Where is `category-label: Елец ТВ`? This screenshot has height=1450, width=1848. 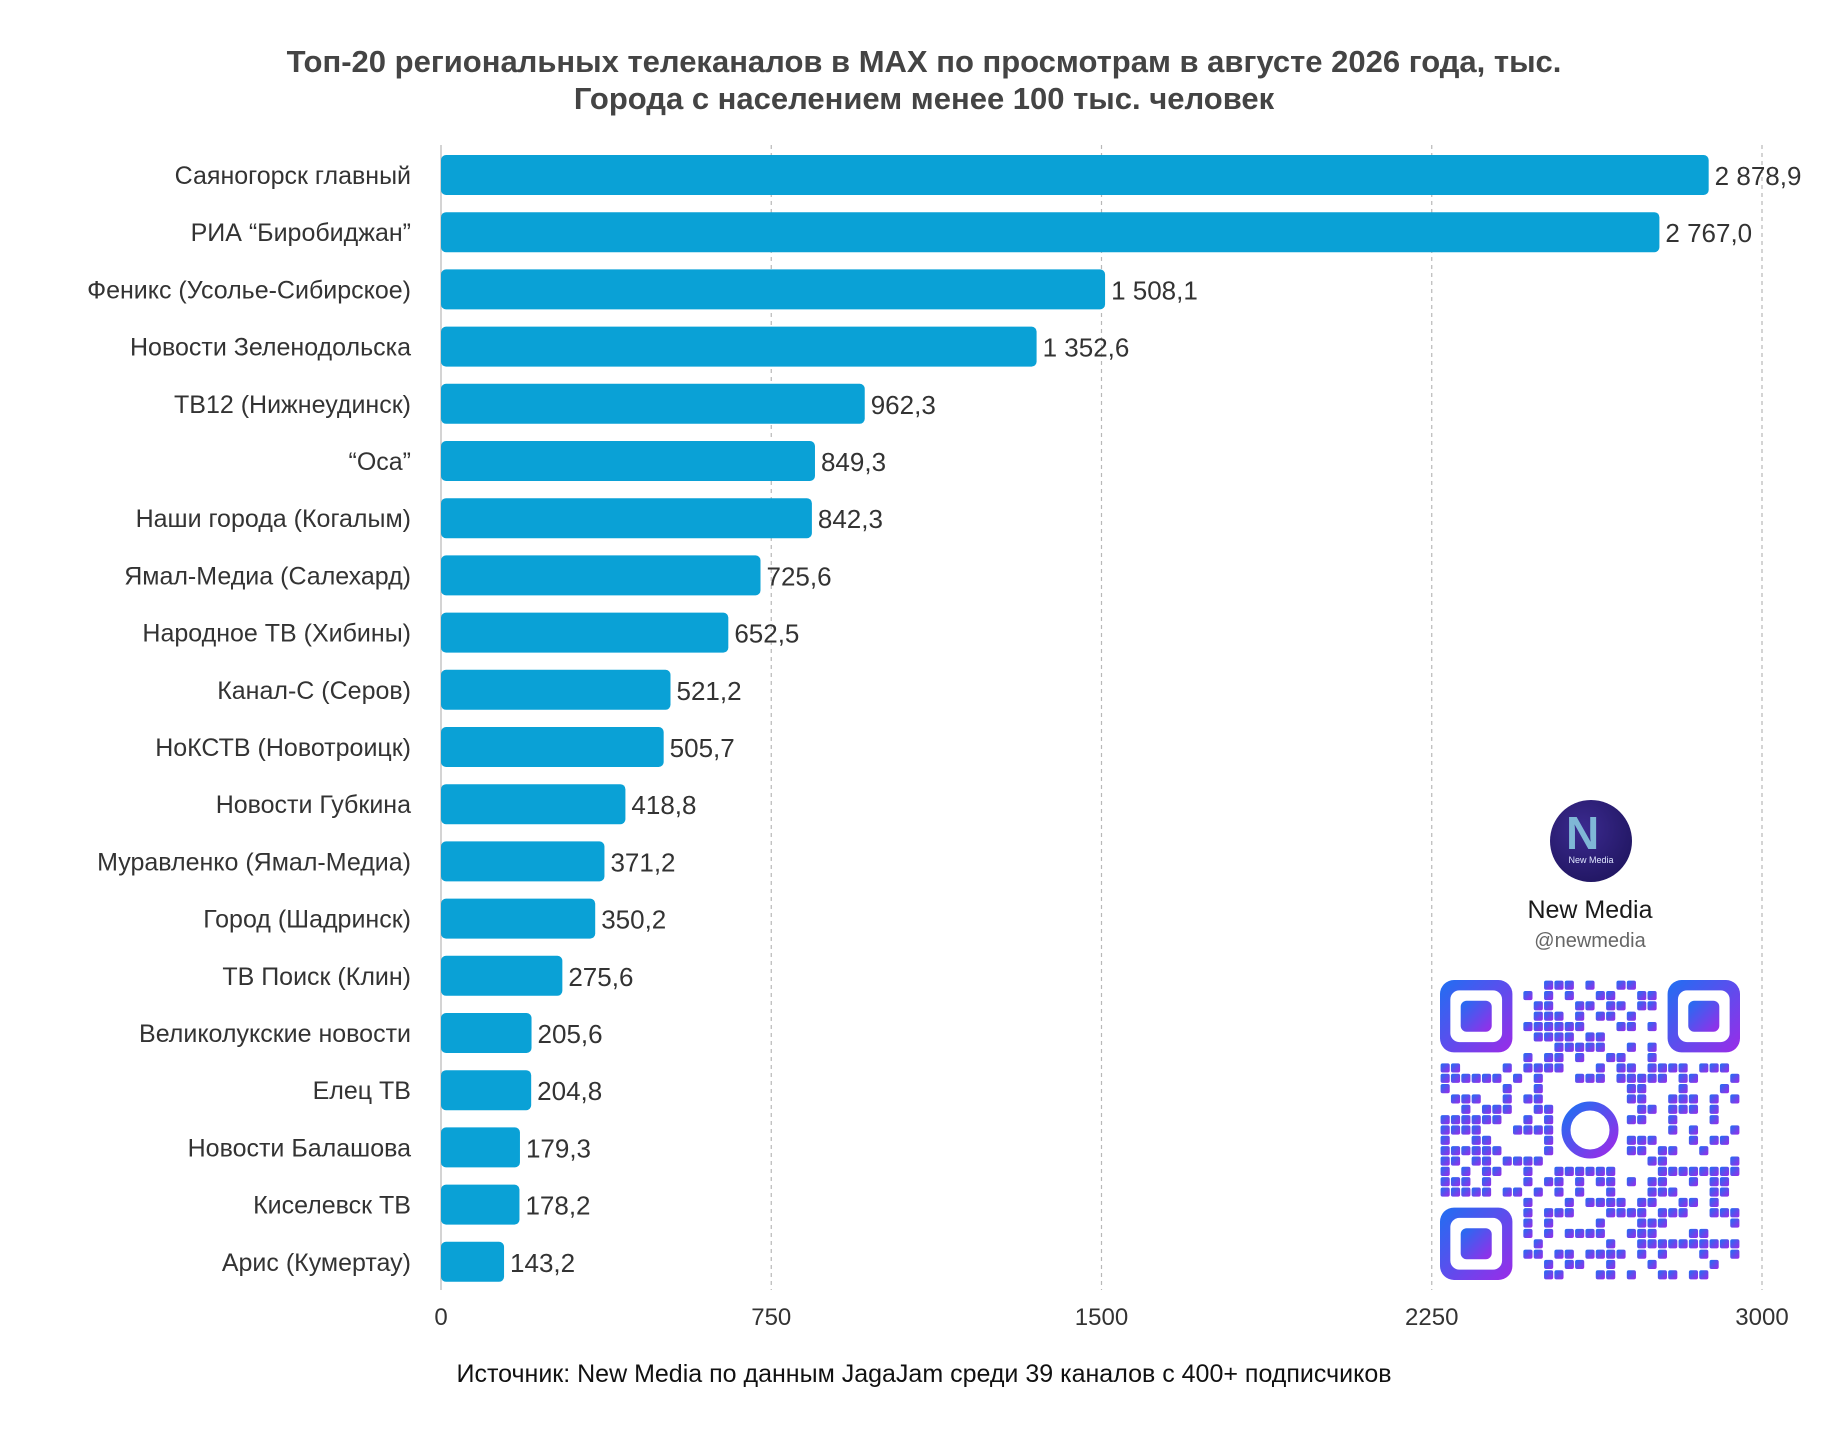
category-label: Елец ТВ is located at coordinates (362, 1091).